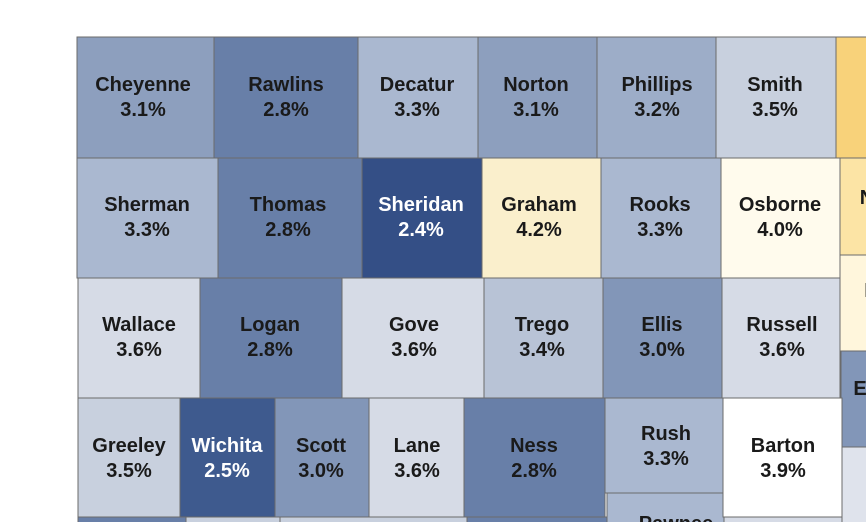  What do you see at coordinates (537, 97) in the screenshot?
I see `county-norton: Norton 3.1%` at bounding box center [537, 97].